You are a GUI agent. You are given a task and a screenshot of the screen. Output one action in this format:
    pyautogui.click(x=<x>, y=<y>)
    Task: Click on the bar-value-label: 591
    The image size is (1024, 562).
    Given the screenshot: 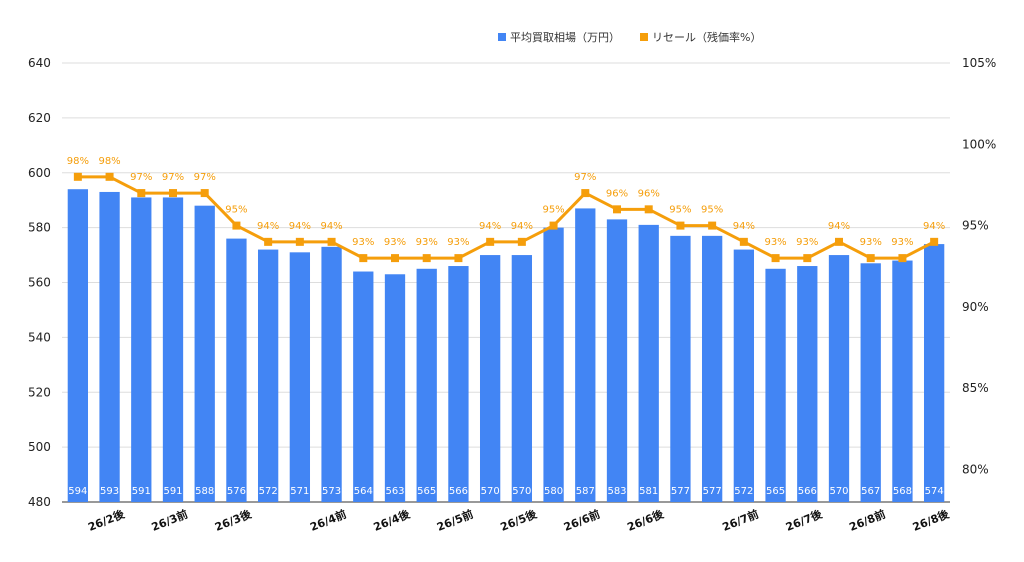 What is the action you would take?
    pyautogui.click(x=141, y=491)
    